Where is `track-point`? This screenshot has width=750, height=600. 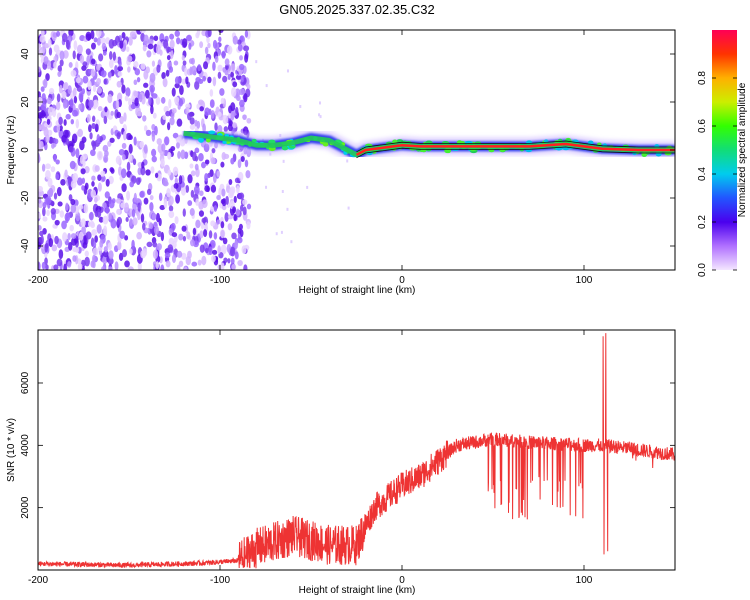 track-point is located at coordinates (325, 144).